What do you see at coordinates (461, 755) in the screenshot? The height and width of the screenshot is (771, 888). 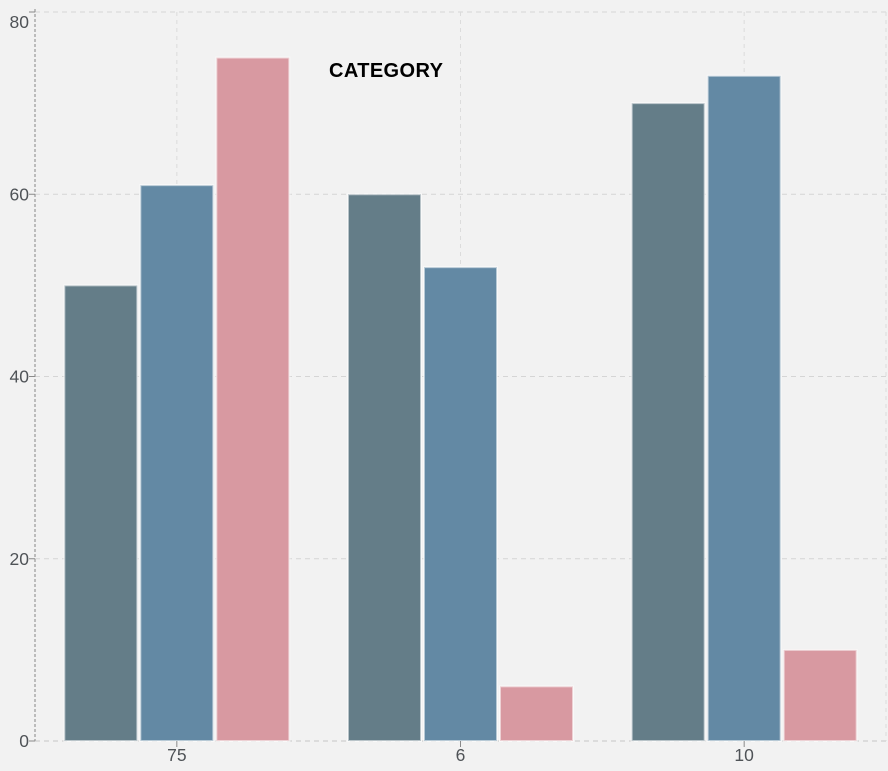 I see `x-tick-label: 6` at bounding box center [461, 755].